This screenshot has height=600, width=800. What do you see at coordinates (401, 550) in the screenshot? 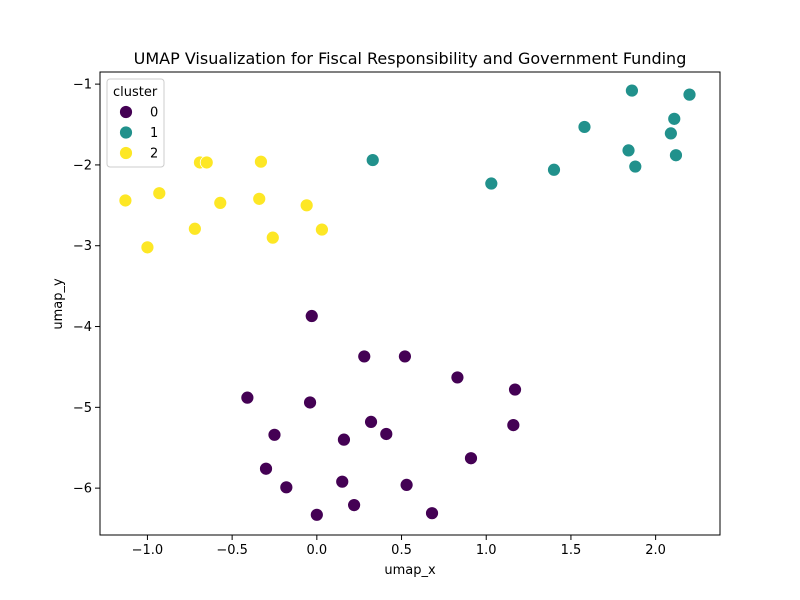
I see `x-tick-label: 0.5` at bounding box center [401, 550].